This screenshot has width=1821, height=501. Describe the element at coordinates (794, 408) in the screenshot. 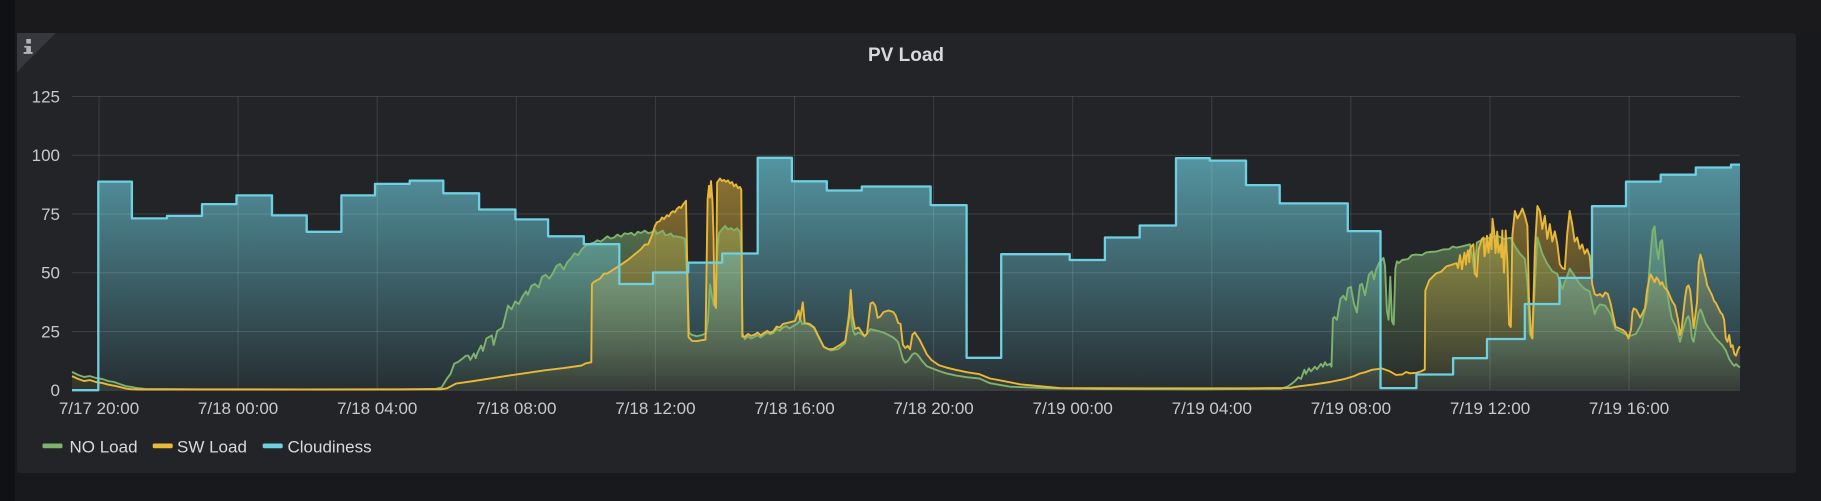

I see `svg-text: 7/18 16:00` at that location.